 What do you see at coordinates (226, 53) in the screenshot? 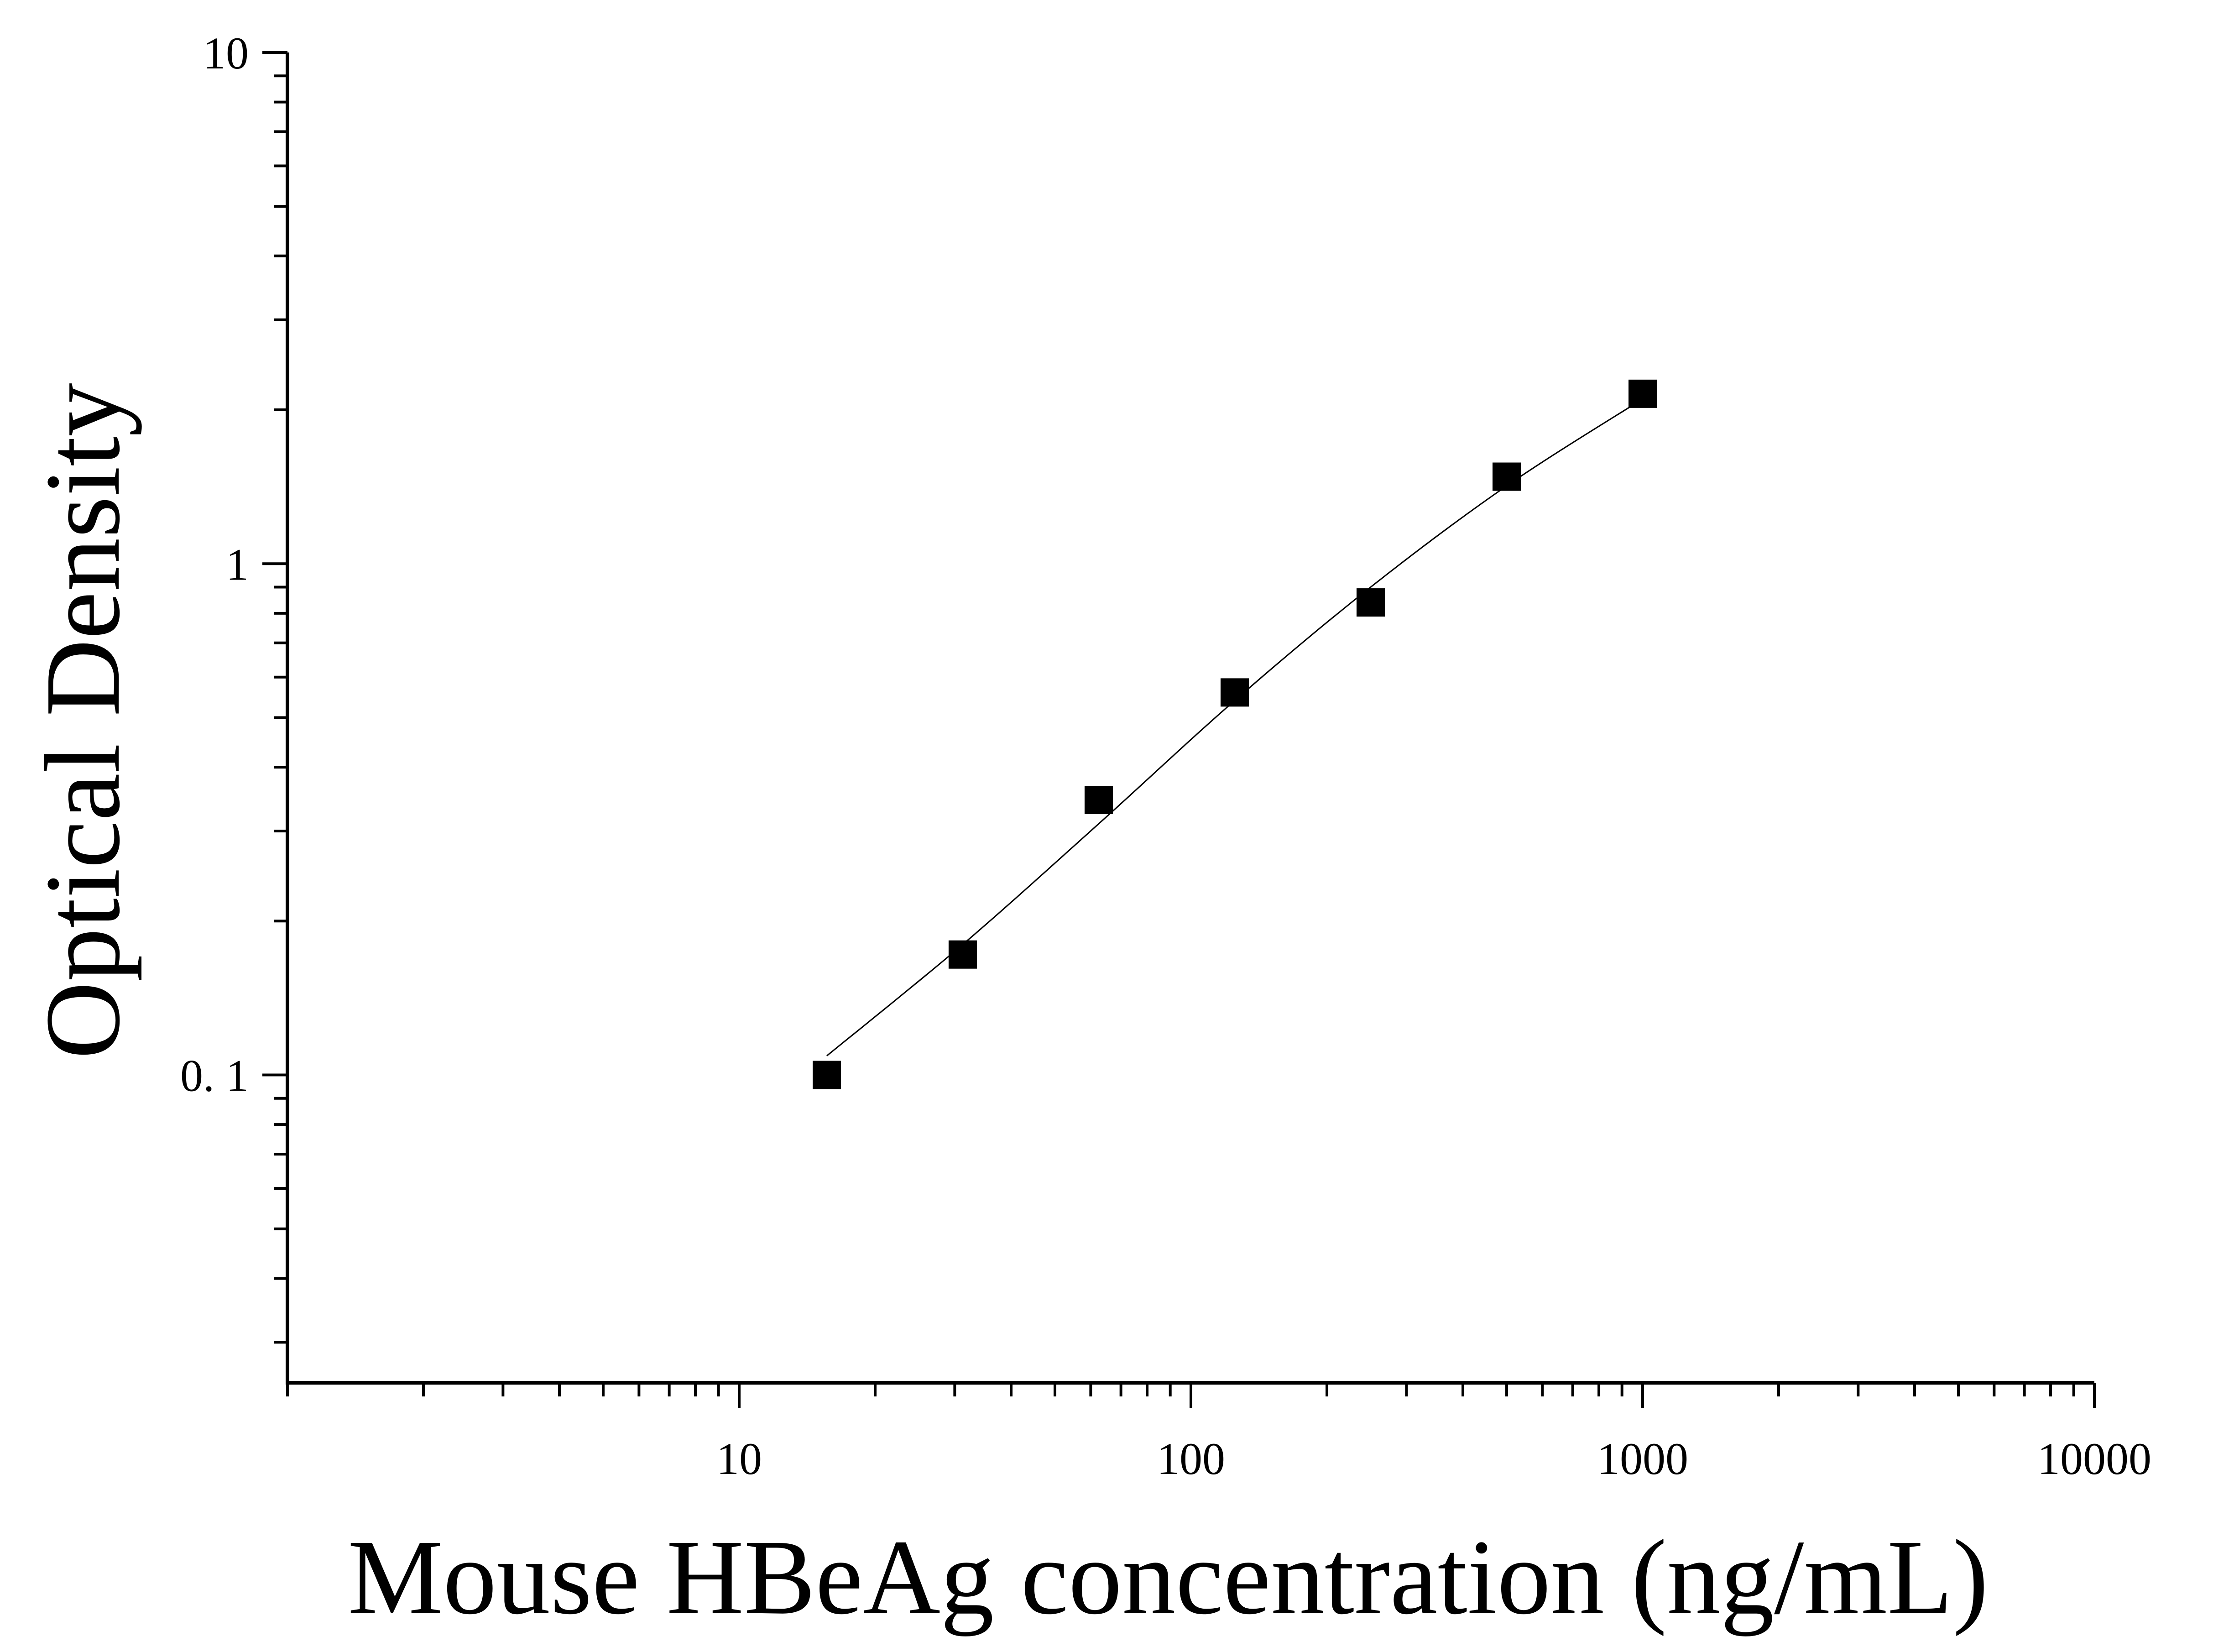
I see `y-tick-label: 10` at bounding box center [226, 53].